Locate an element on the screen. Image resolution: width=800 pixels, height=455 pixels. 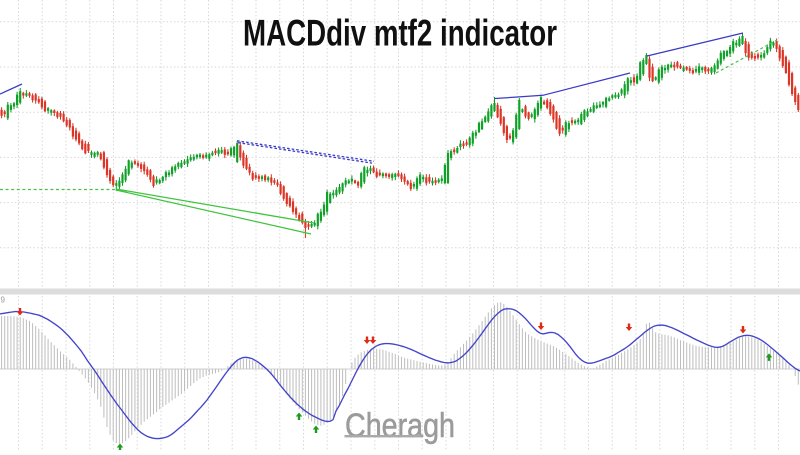
svg-text: MACDdiv mtf2 indicator is located at coordinates (400, 33).